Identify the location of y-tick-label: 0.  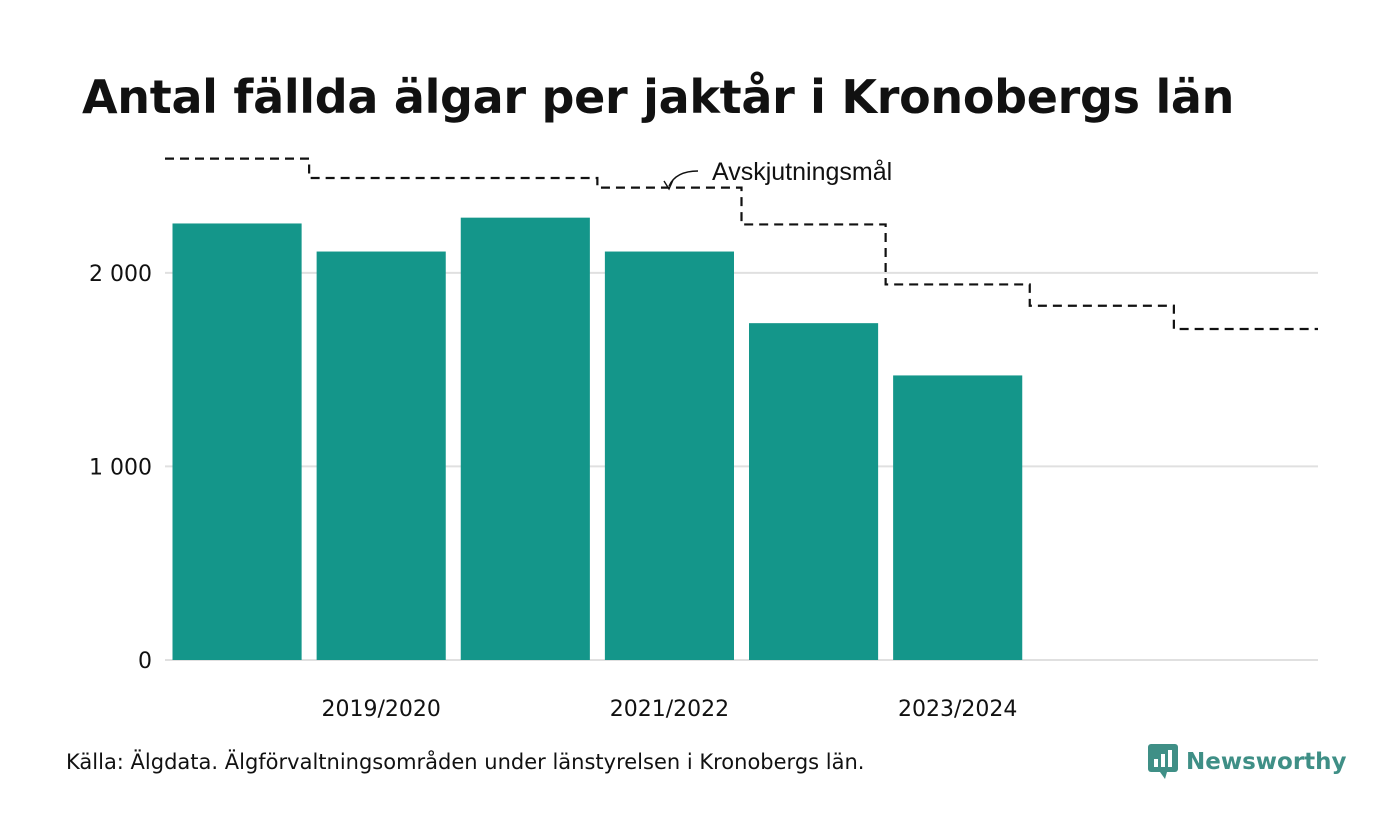
(145, 661).